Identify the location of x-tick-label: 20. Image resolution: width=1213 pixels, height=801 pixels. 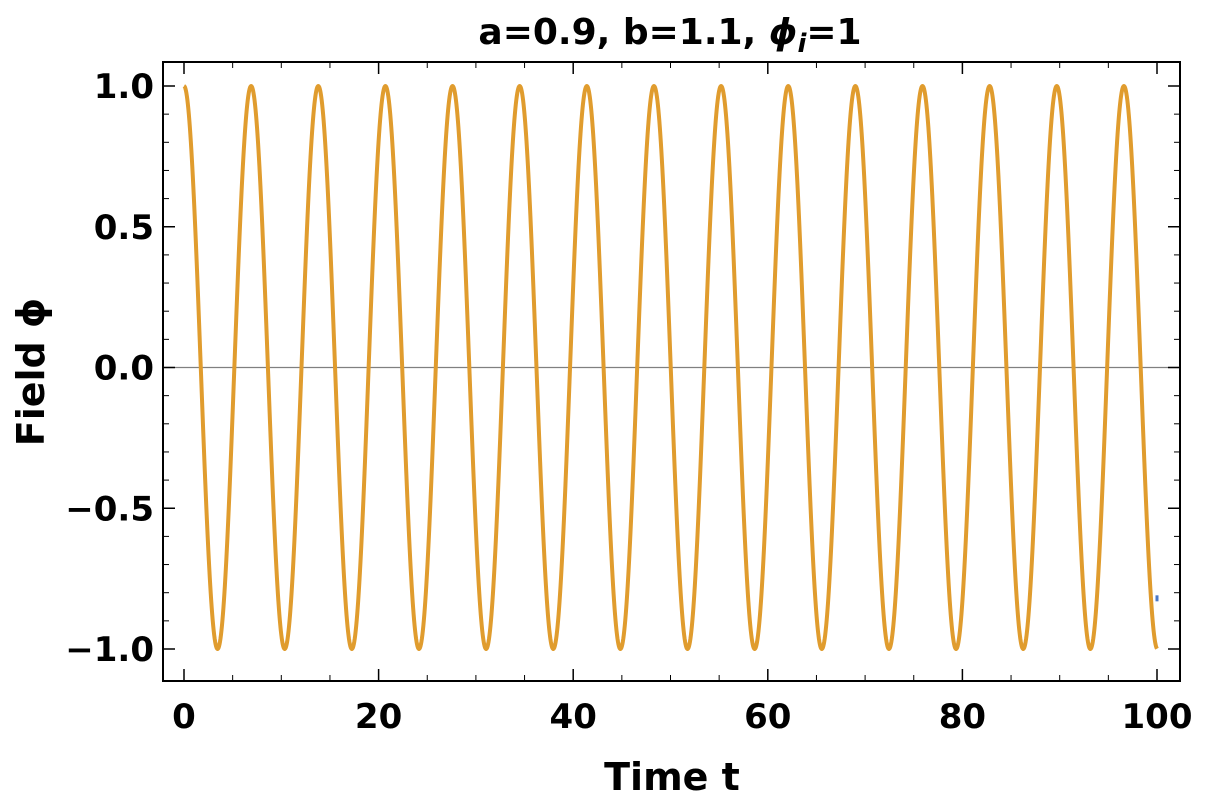
(378, 717).